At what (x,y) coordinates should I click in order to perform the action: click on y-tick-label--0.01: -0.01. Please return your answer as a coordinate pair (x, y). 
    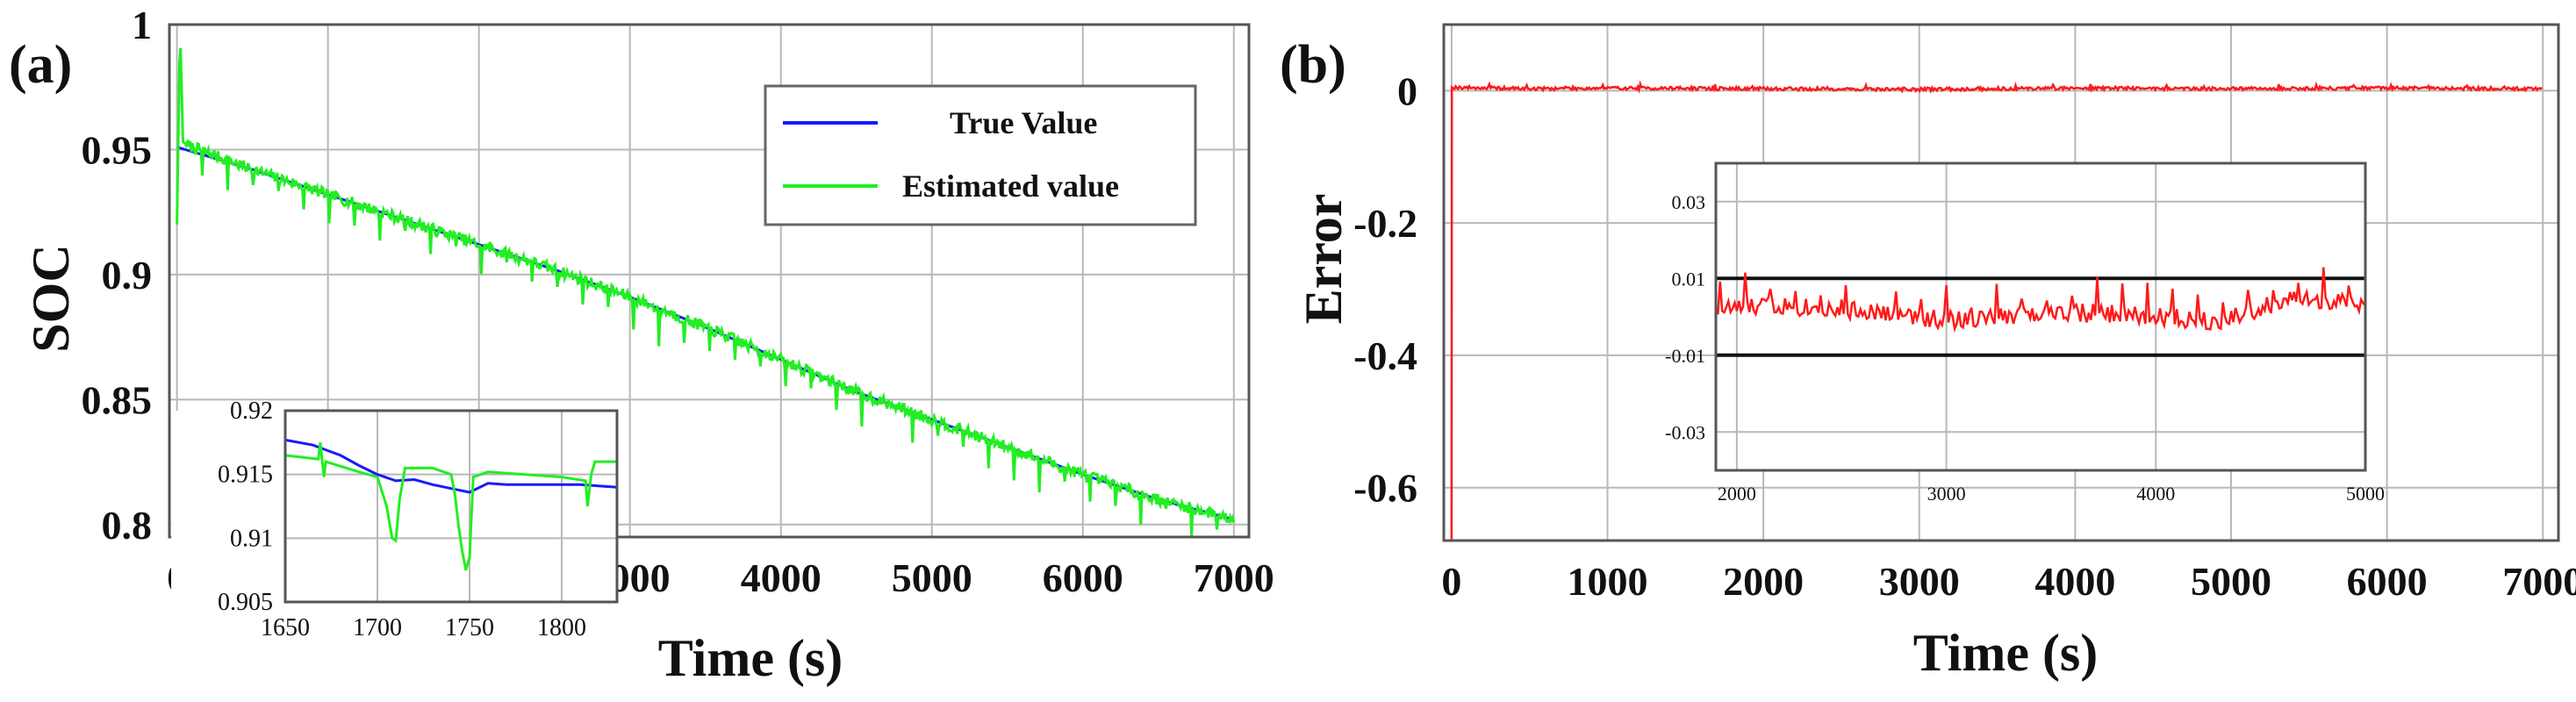
    Looking at the image, I should click on (1685, 356).